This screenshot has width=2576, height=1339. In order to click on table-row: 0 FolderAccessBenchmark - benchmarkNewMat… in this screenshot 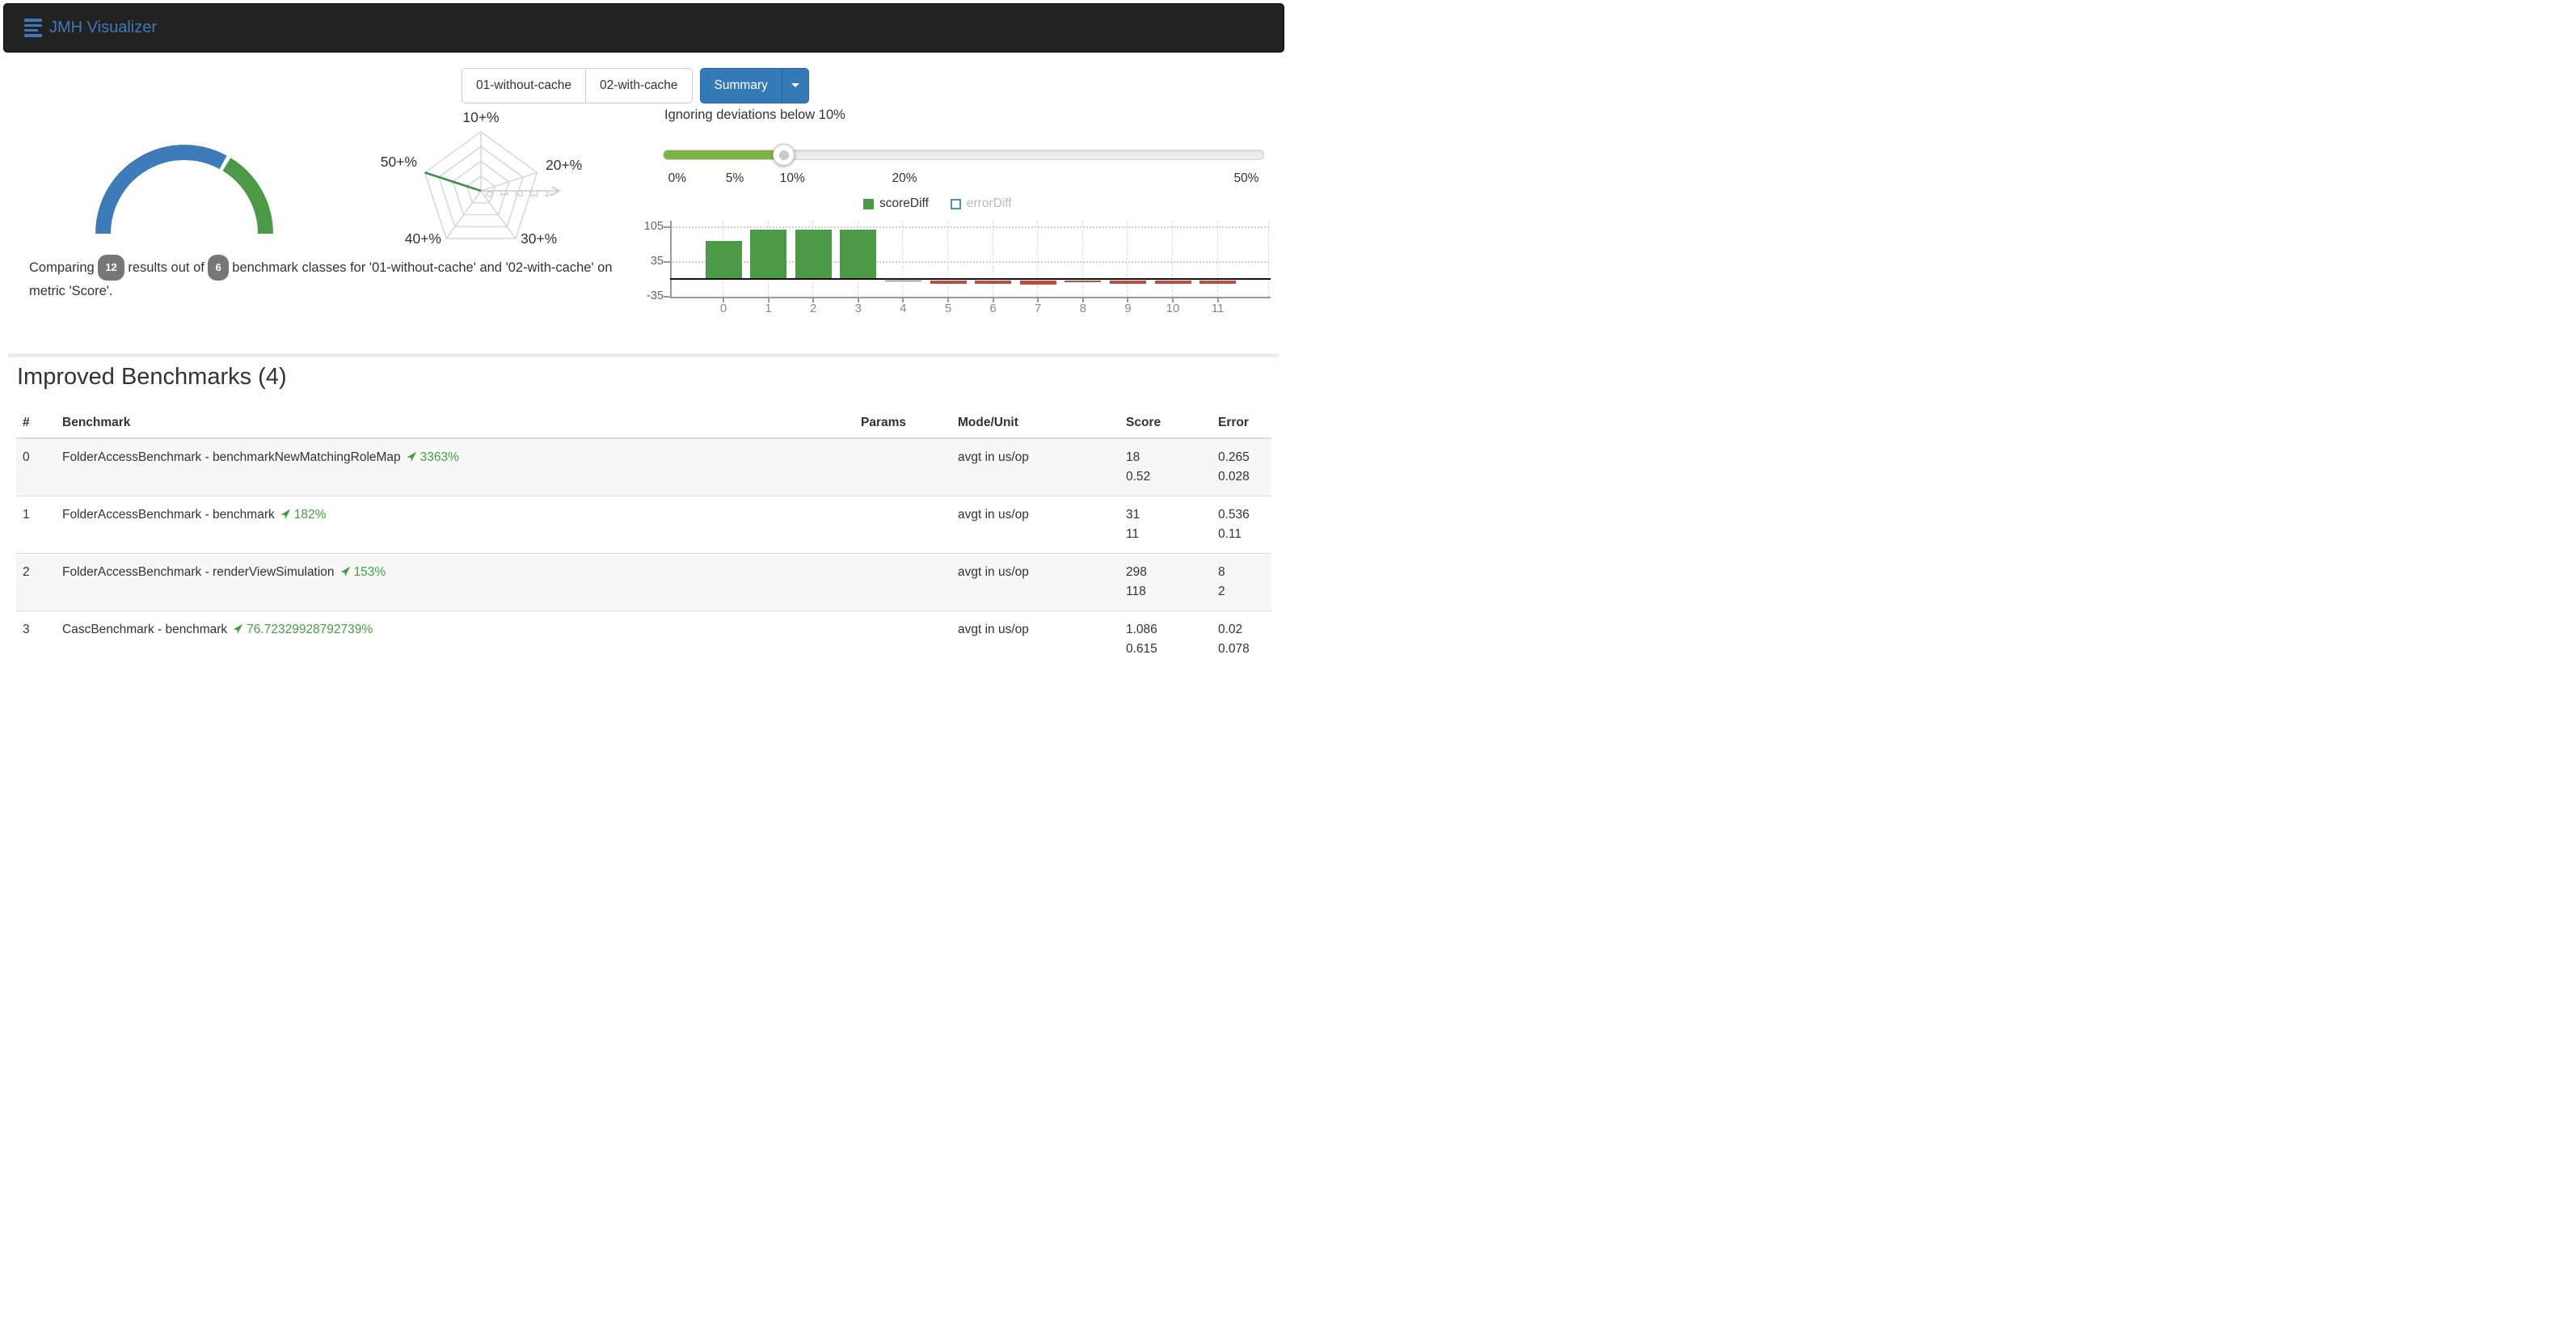, I will do `click(643, 467)`.